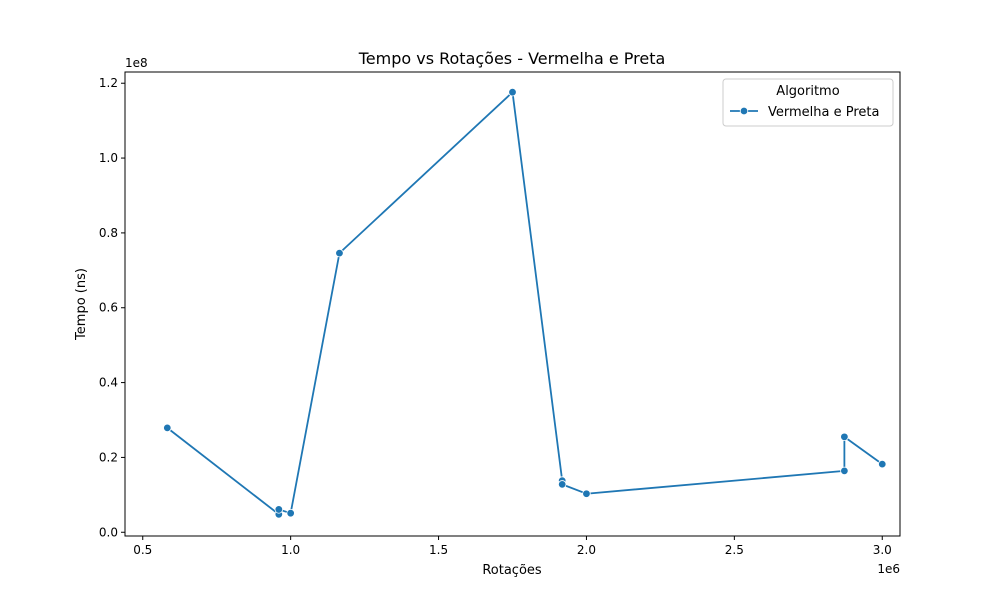 Image resolution: width=1000 pixels, height=600 pixels. I want to click on chart-title: Tempo vs Rotações - Vermelha e Preta, so click(512, 58).